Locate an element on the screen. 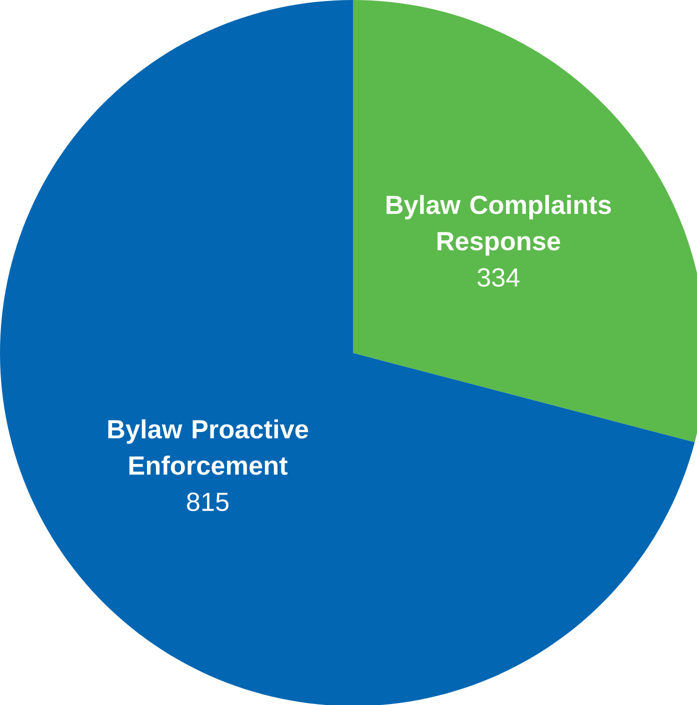  data-label: 815 is located at coordinates (208, 502).